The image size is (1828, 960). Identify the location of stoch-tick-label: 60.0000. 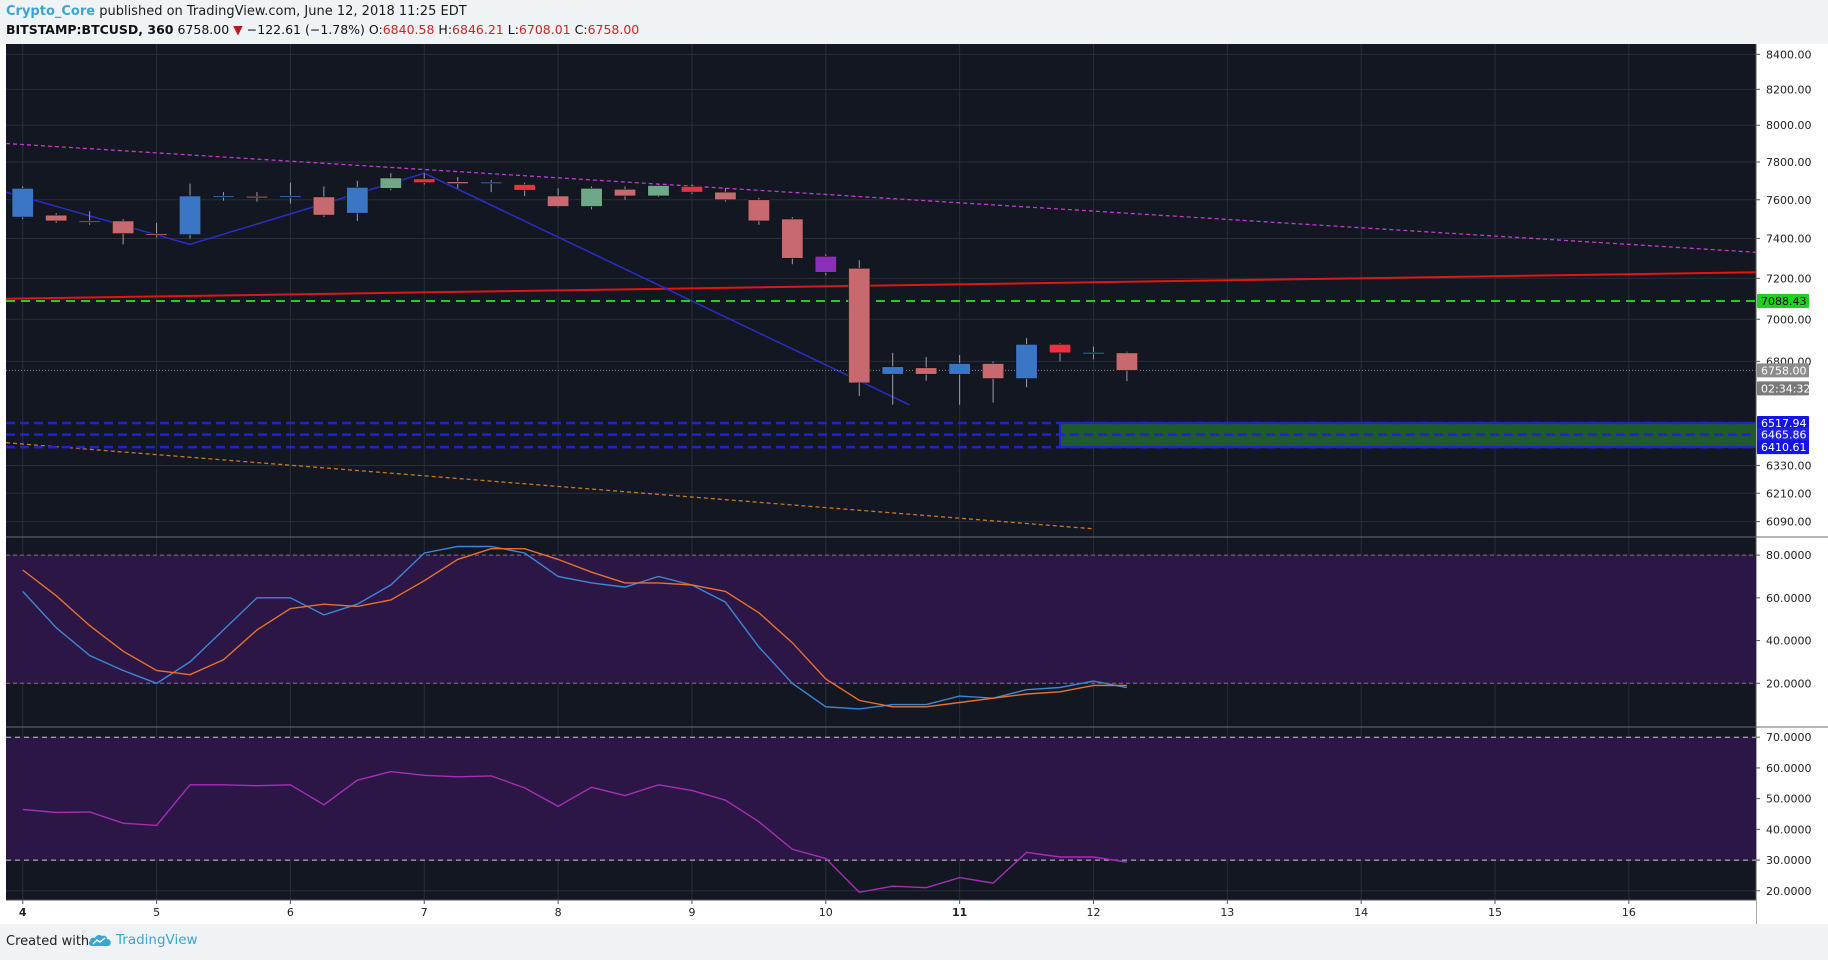
(1789, 598).